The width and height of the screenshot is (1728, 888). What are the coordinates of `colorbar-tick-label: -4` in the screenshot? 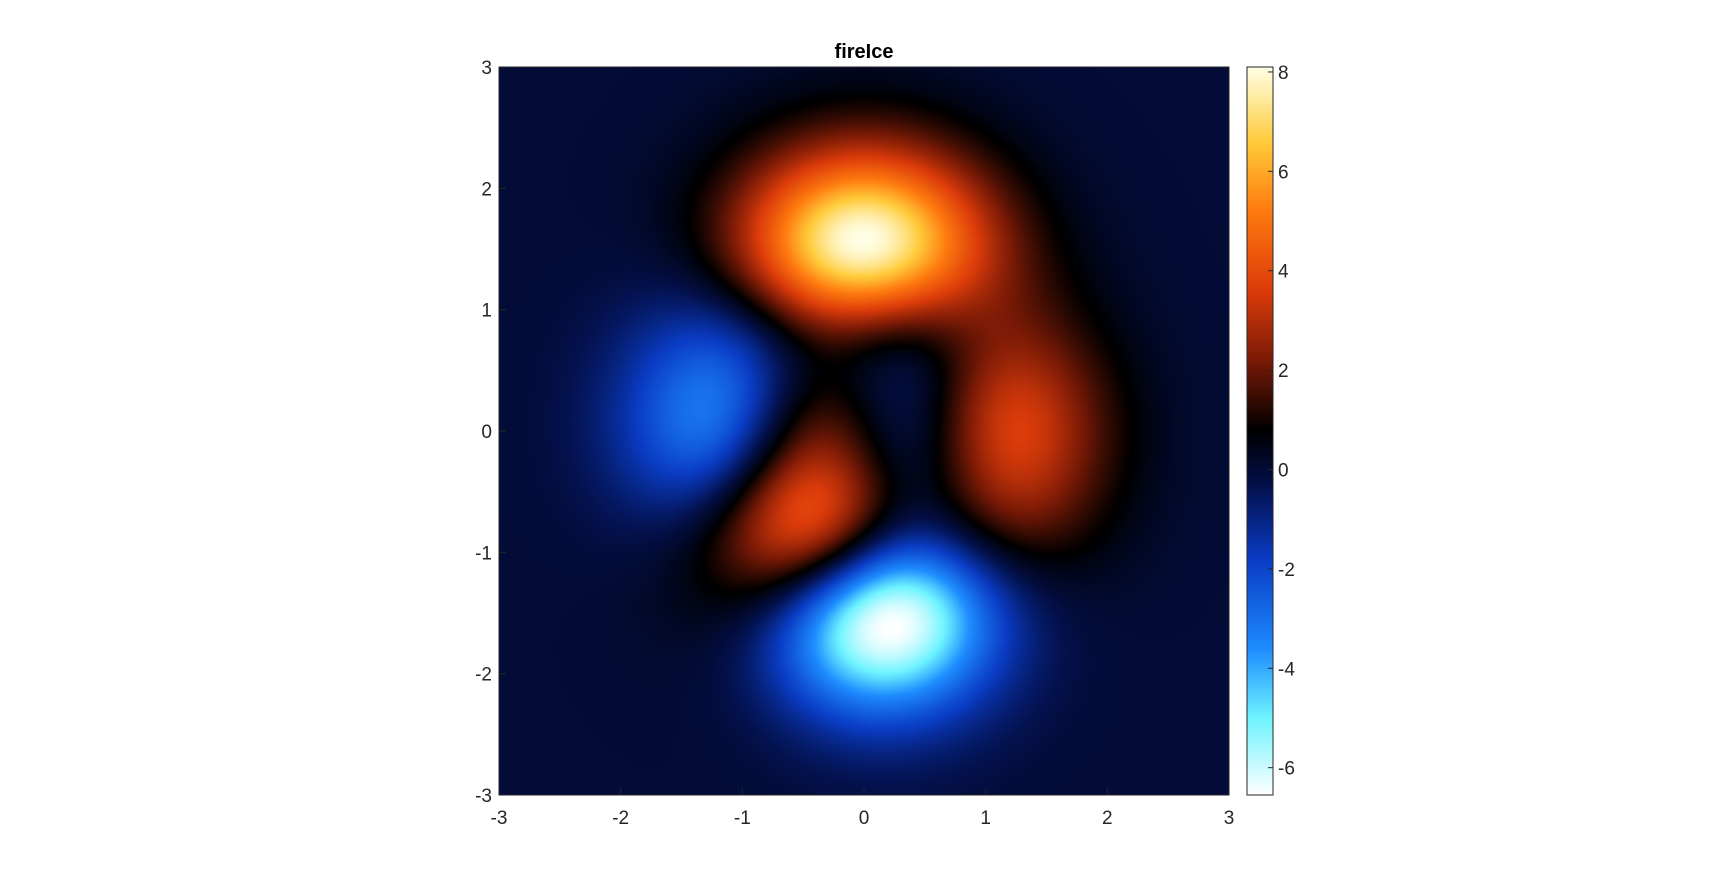 It's located at (1286, 669).